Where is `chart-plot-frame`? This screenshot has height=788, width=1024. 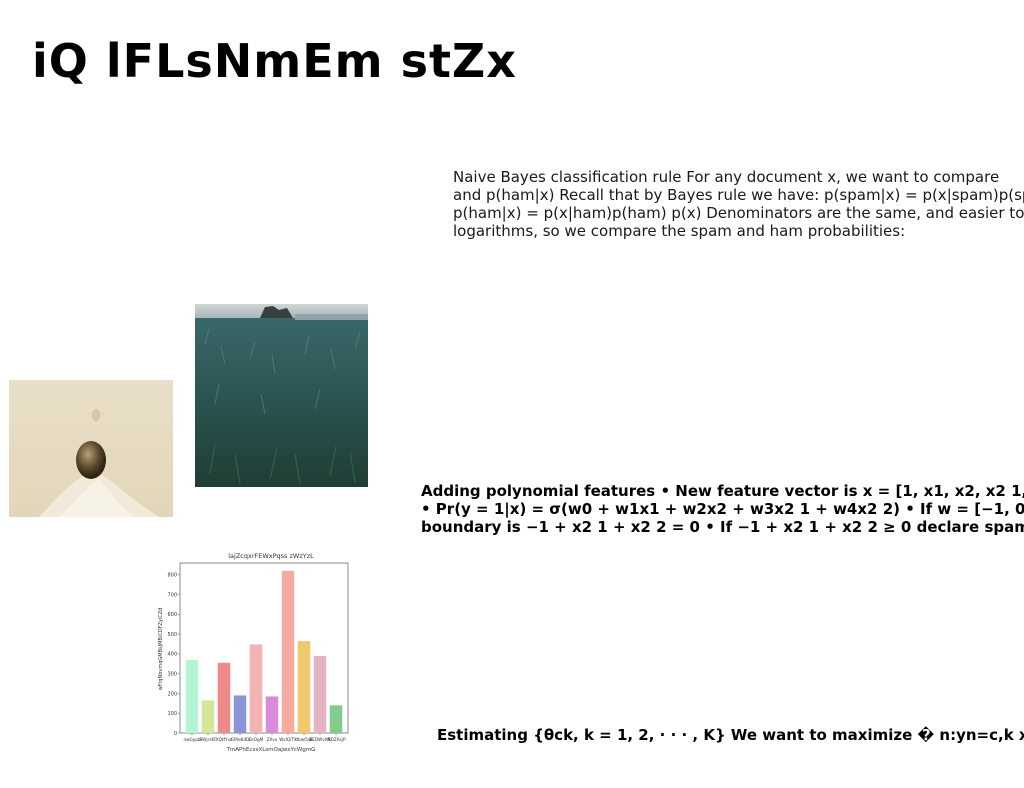
chart-plot-frame is located at coordinates (264, 648).